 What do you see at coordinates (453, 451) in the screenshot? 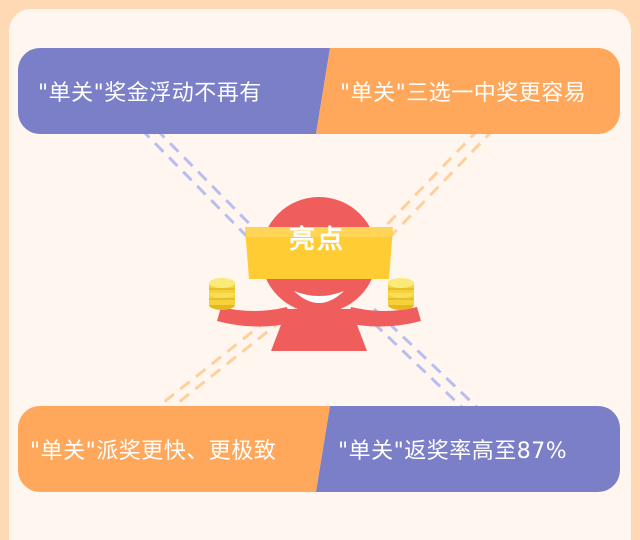
I see `feature-return-rate-label: "单关"返奖率高至87%` at bounding box center [453, 451].